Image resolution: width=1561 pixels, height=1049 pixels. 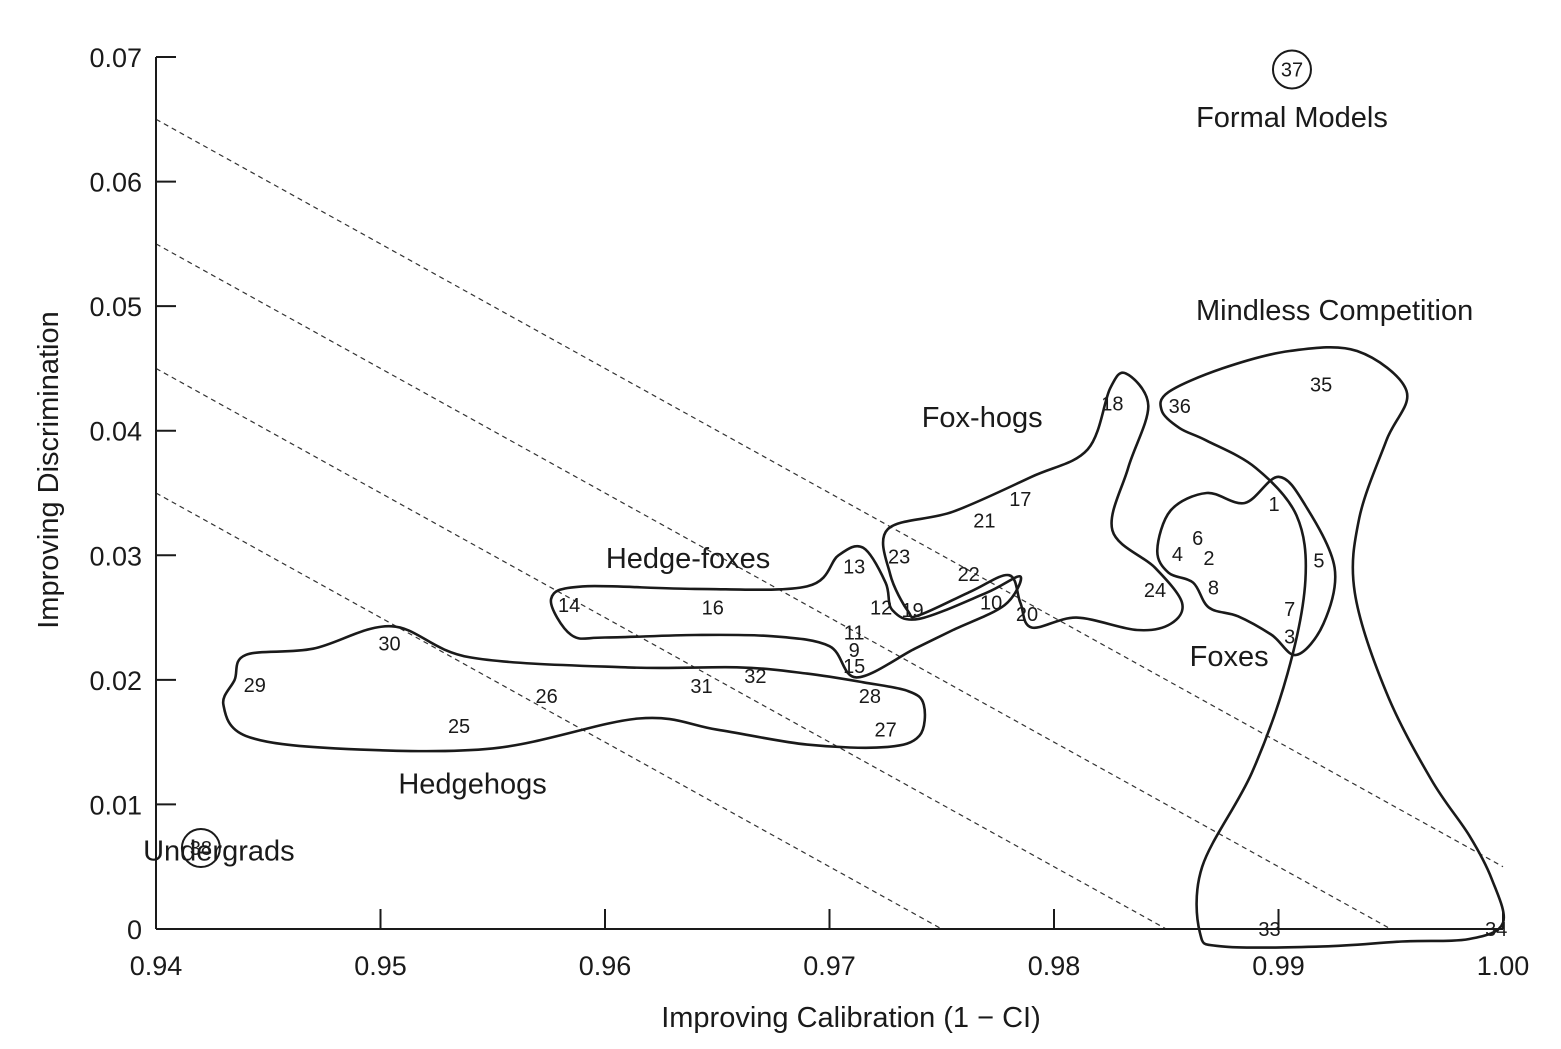 I want to click on annotation-undergrads: Undergrads, so click(x=219, y=852).